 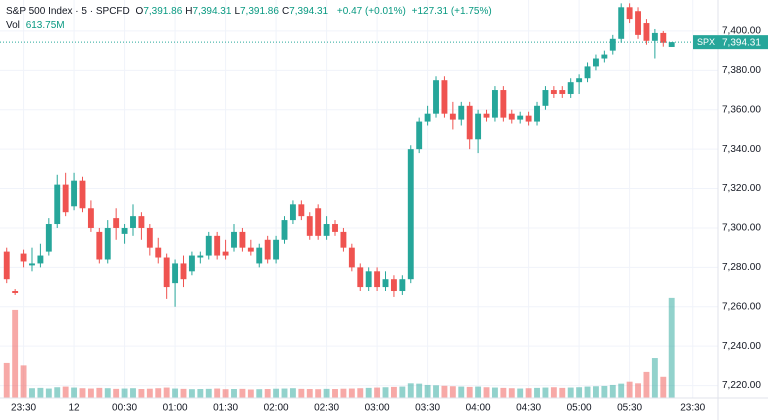 I want to click on x-tick-label: 05:30, so click(x=629, y=408).